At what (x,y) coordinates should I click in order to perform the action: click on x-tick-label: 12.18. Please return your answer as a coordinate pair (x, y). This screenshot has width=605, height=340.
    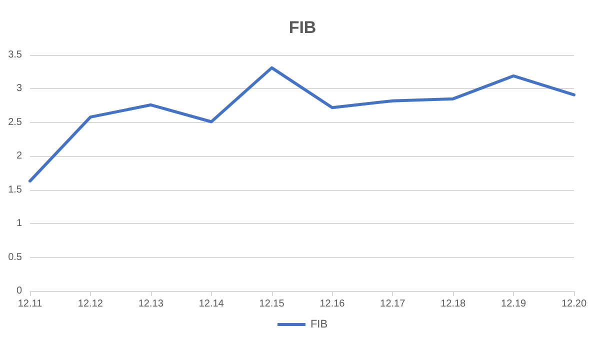
    Looking at the image, I should click on (453, 304).